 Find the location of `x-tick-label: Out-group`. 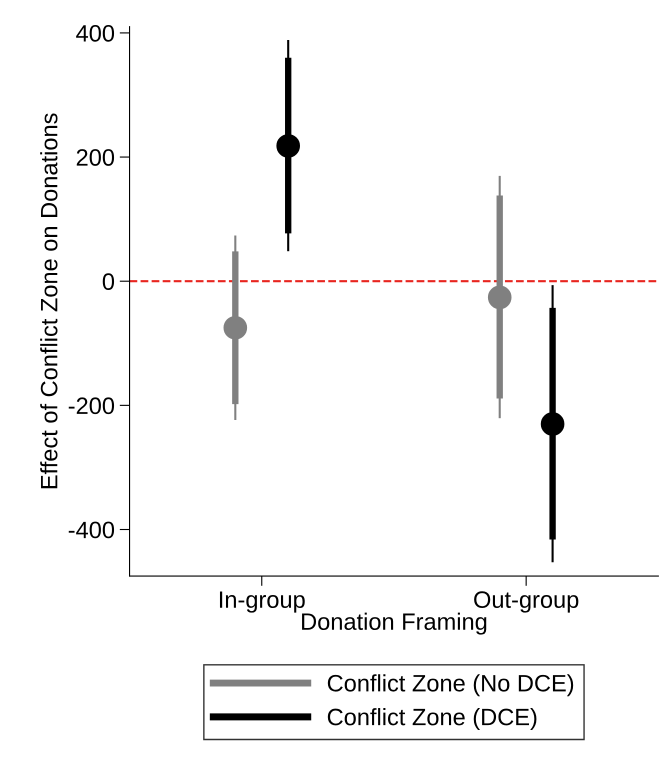

x-tick-label: Out-group is located at coordinates (526, 602).